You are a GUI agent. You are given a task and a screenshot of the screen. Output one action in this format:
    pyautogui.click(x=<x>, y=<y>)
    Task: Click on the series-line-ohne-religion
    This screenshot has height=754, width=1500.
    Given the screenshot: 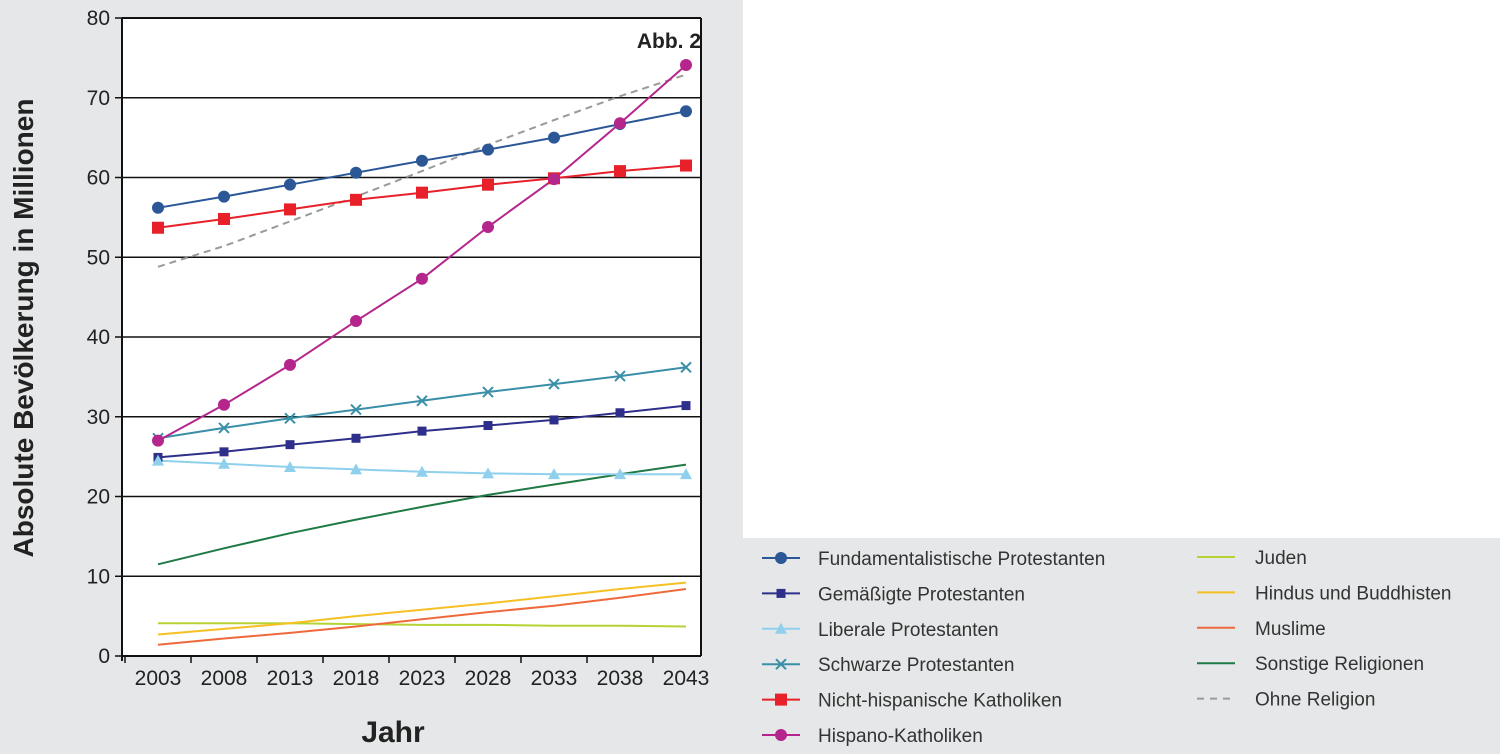 What is the action you would take?
    pyautogui.click(x=422, y=170)
    